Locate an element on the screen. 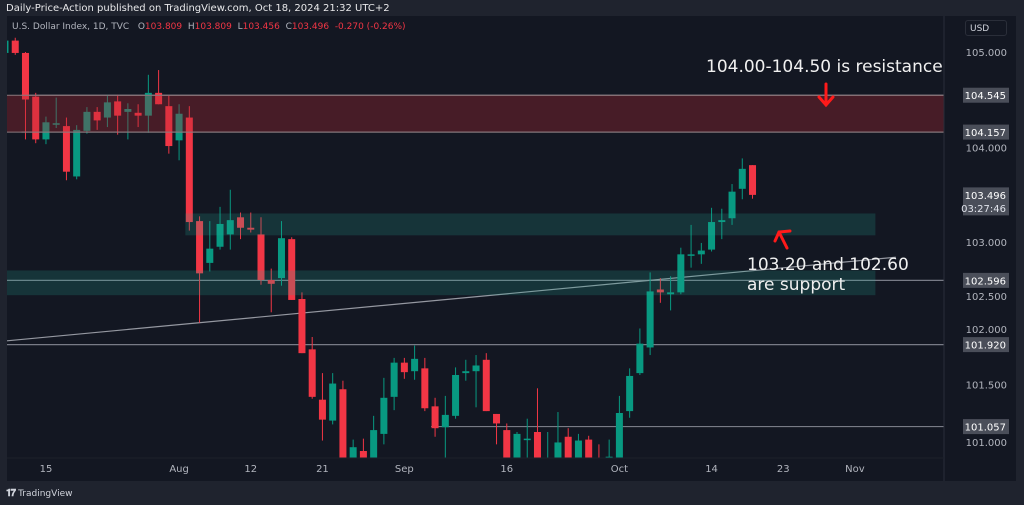 This screenshot has width=1024, height=505. tradingview-logo-mark: 𝟏𝟕 is located at coordinates (11, 493).